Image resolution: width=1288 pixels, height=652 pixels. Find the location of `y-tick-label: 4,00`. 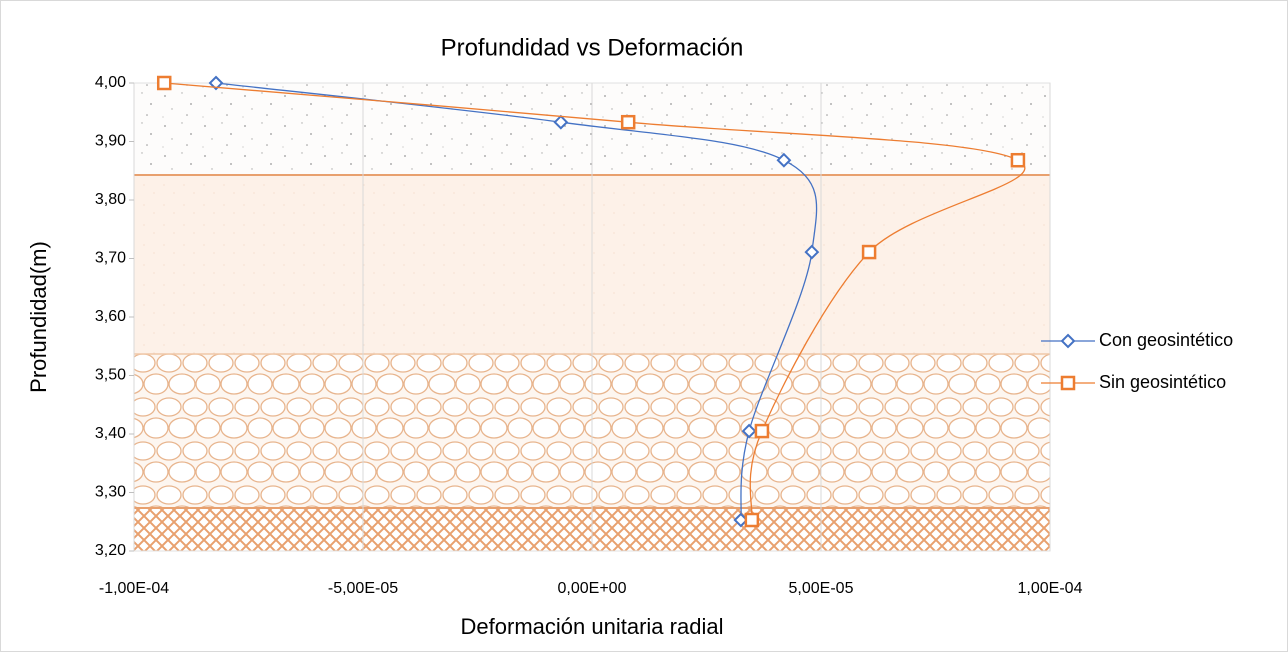

y-tick-label: 4,00 is located at coordinates (110, 82).